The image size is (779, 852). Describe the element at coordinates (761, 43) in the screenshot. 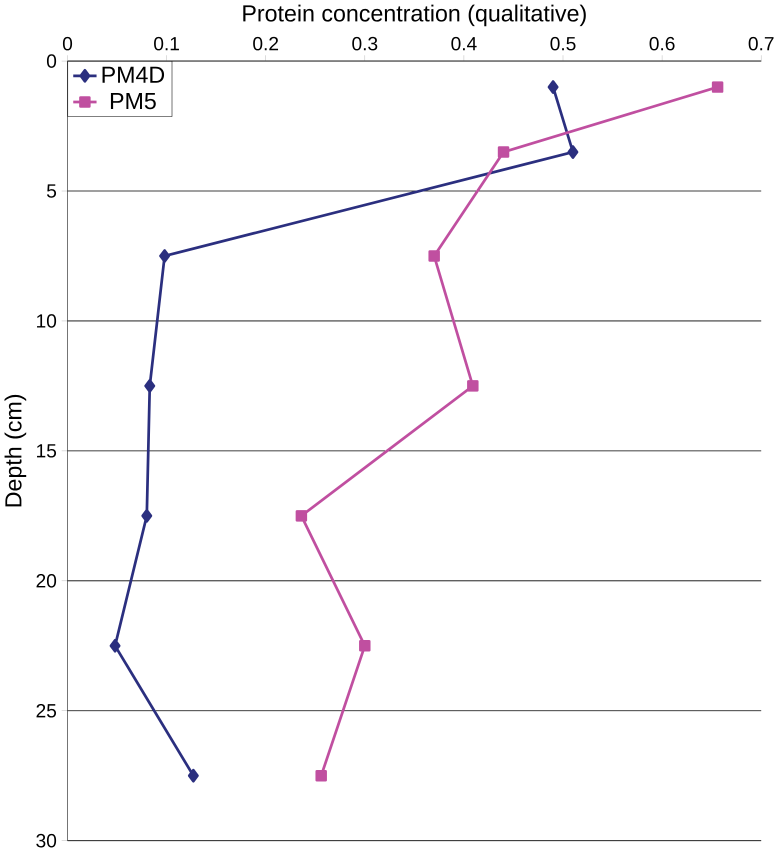

I see `x-tick-label: 0.7` at that location.